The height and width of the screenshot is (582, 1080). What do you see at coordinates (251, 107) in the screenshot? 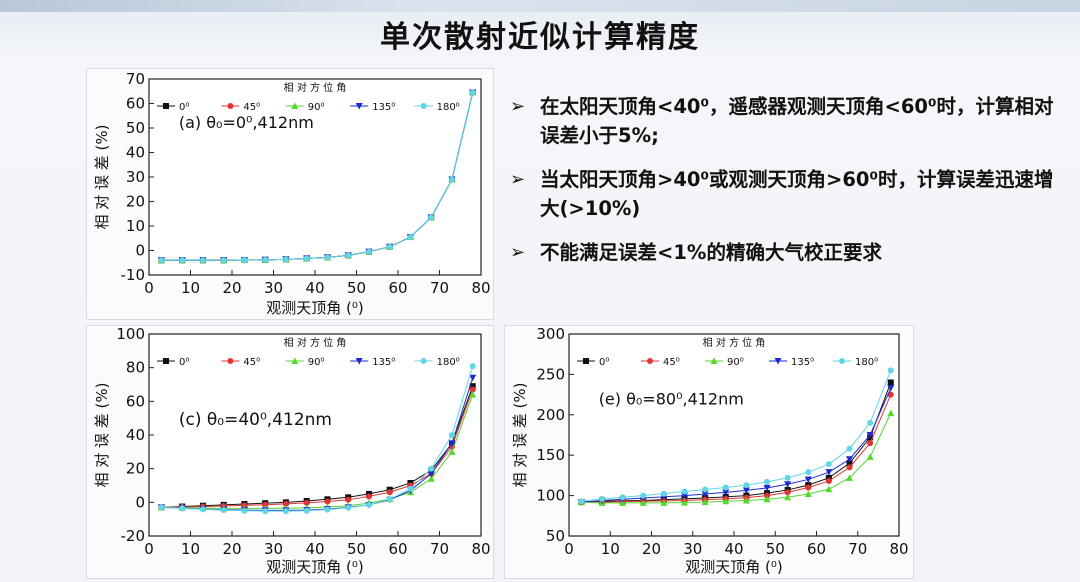
I see `legend-label: 45⁰` at bounding box center [251, 107].